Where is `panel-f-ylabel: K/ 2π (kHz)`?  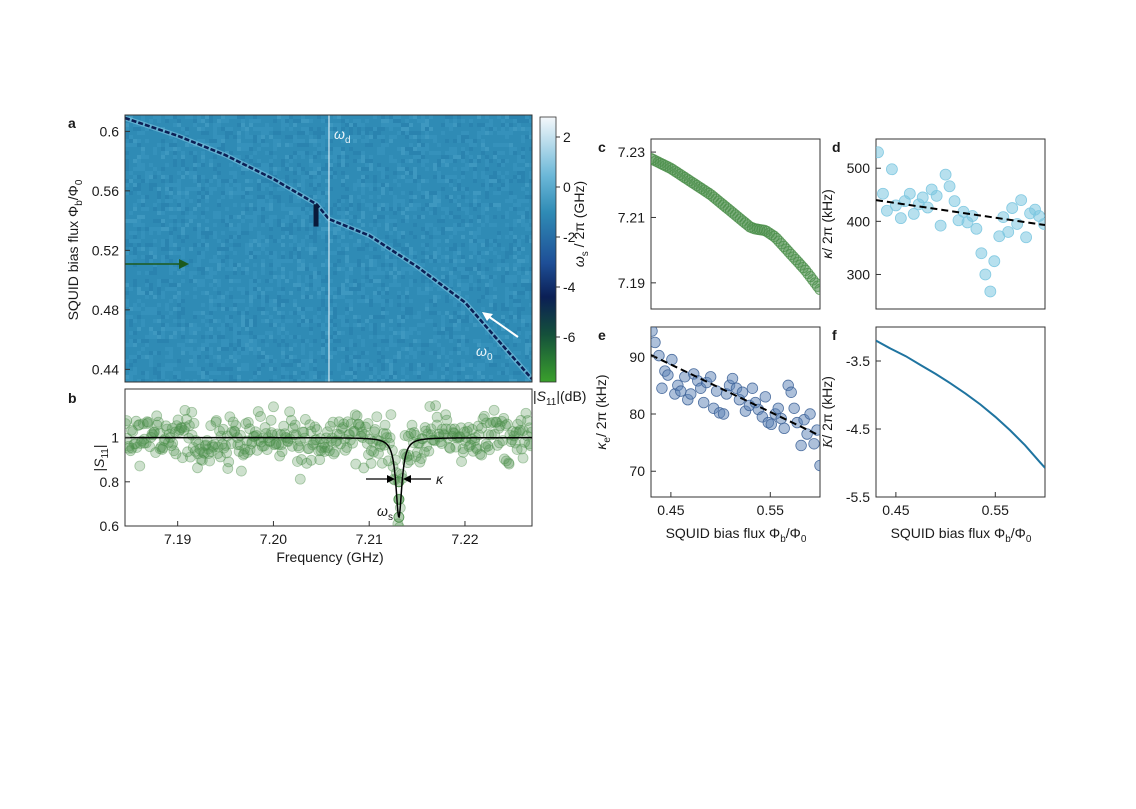
panel-f-ylabel: K/ 2π (kHz) is located at coordinates (827, 412).